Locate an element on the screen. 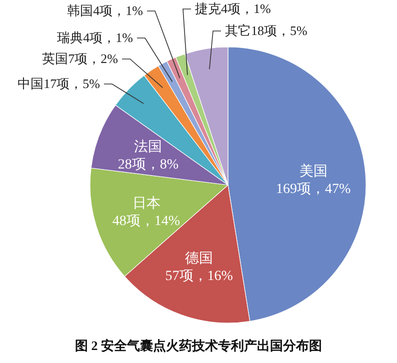 This screenshot has width=397, height=363. text: 图 2 安全气囊点火药技术专利产出国分布图 is located at coordinates (198, 345).